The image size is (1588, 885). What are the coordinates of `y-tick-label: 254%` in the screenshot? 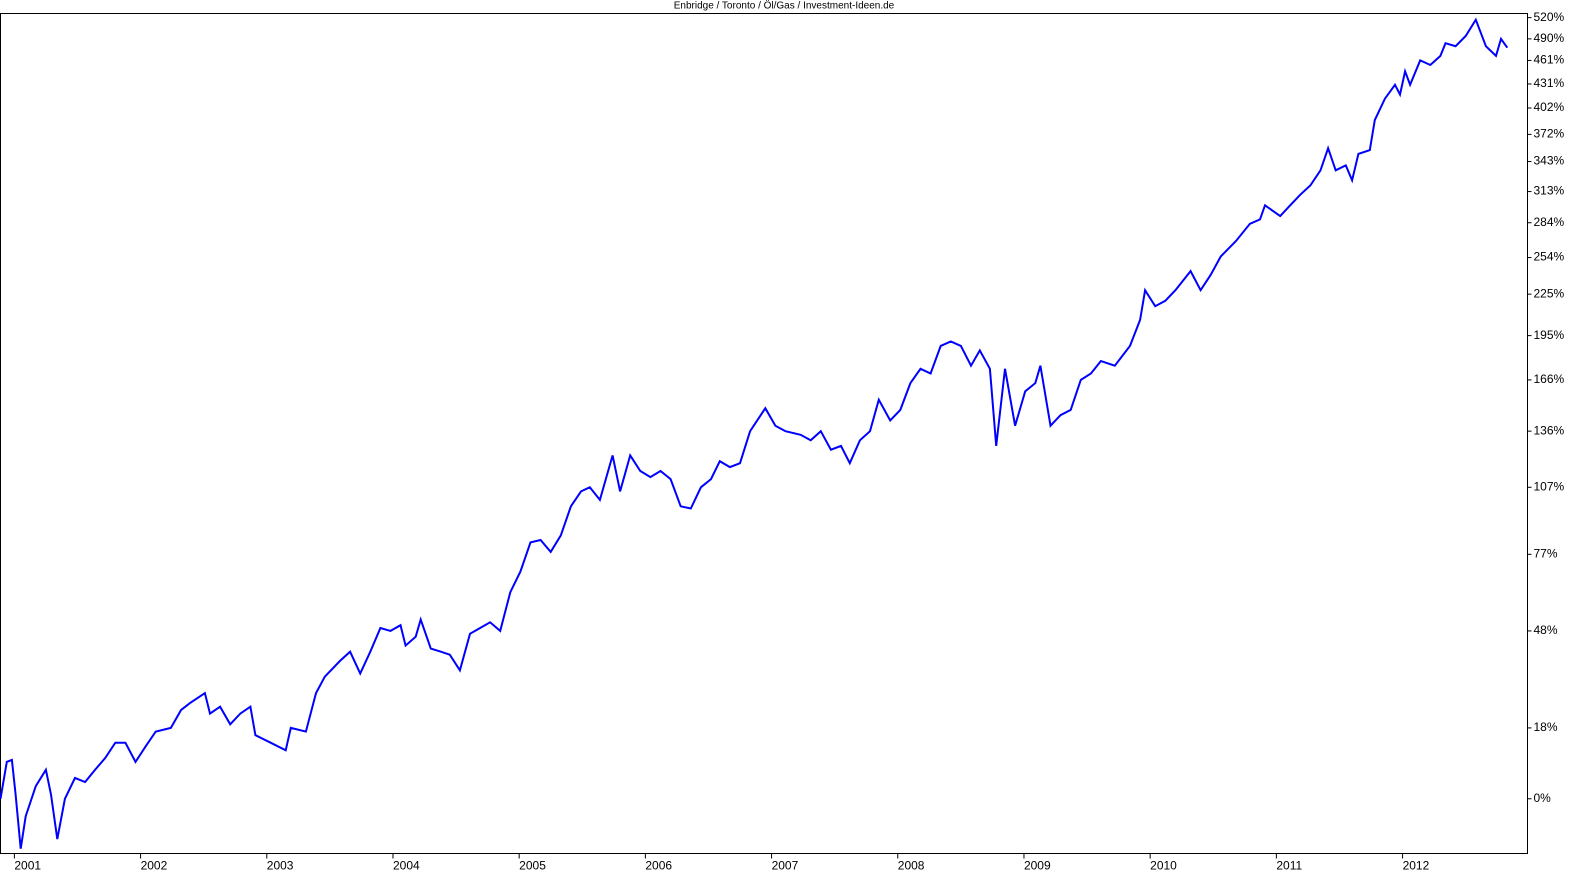 It's located at (1549, 257).